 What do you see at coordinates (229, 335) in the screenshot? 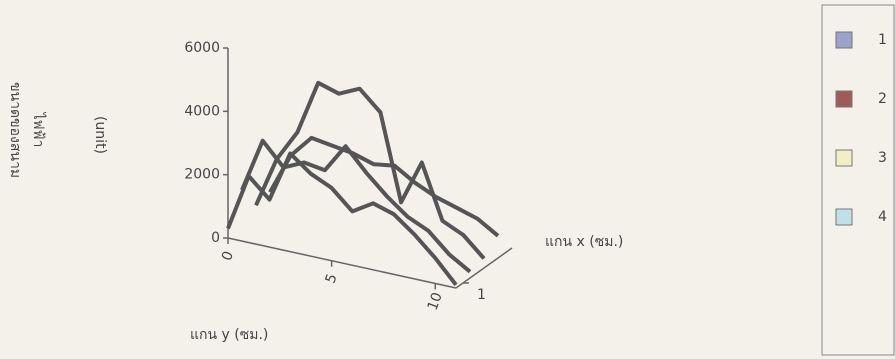
I see `x-axis-title: แกน y (ซม.)` at bounding box center [229, 335].